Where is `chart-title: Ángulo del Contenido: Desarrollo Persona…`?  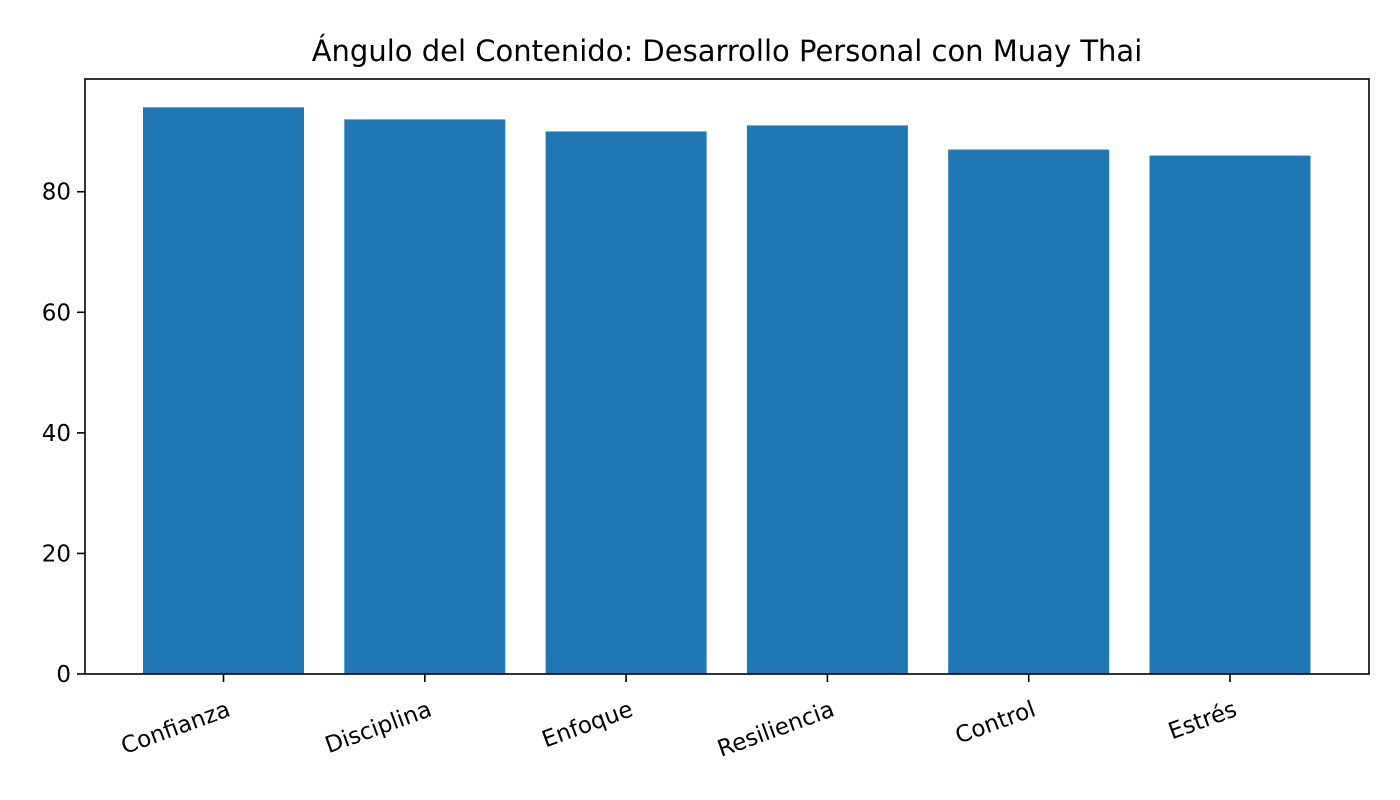
chart-title: Ángulo del Contenido: Desarrollo Persona… is located at coordinates (727, 51).